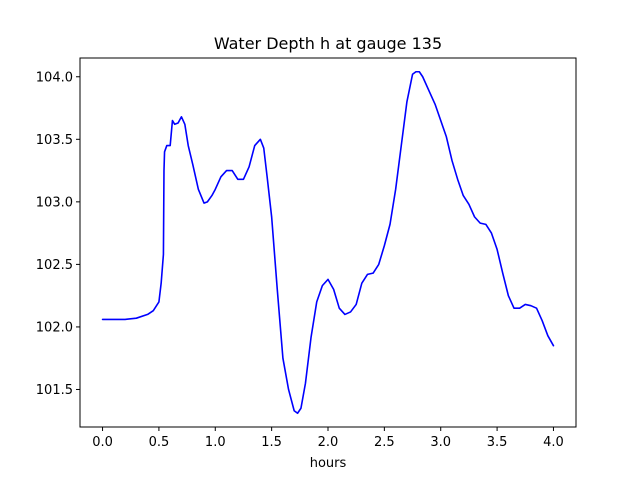  Describe the element at coordinates (328, 442) in the screenshot. I see `x-tick-label: 2.0` at that location.